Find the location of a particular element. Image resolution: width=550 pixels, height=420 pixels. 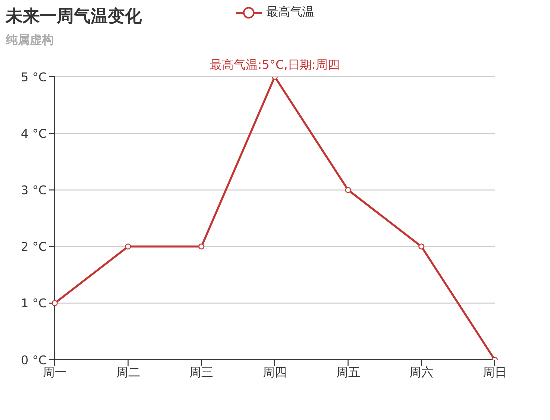

chart-subtitle: 纯属虚构 is located at coordinates (30, 40).